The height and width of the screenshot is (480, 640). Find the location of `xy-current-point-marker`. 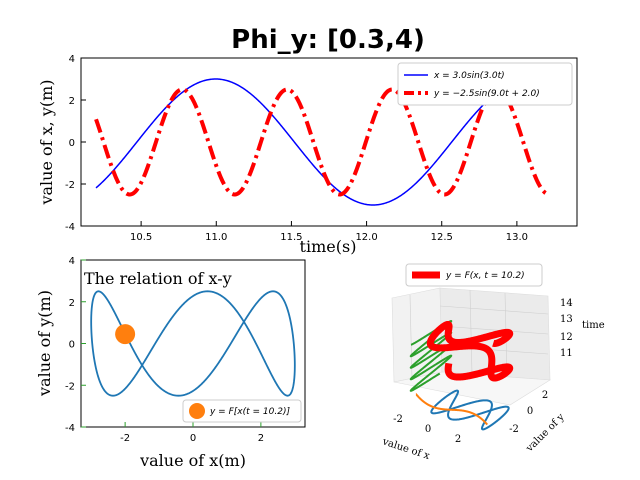

xy-current-point-marker is located at coordinates (125, 334).